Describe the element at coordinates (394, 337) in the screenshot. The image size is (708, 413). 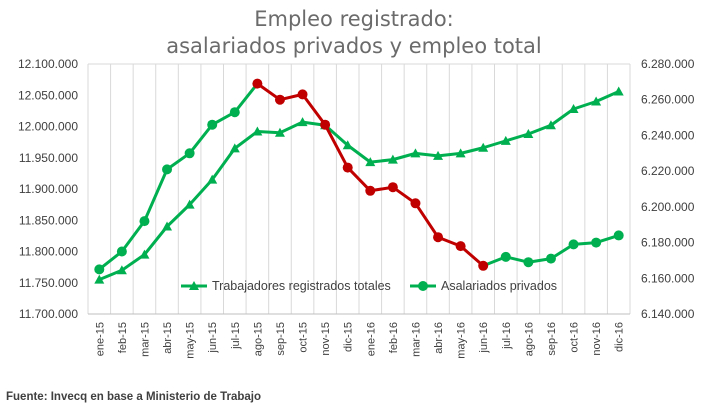
I see `x-tick-label: feb-16` at that location.